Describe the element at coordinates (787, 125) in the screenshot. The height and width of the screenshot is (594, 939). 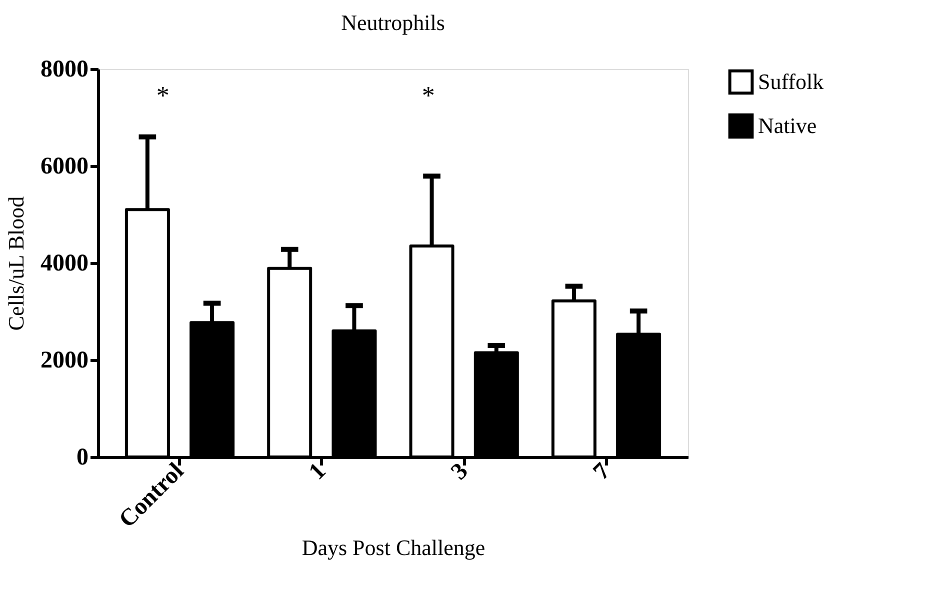
I see `legend-label: Native` at that location.